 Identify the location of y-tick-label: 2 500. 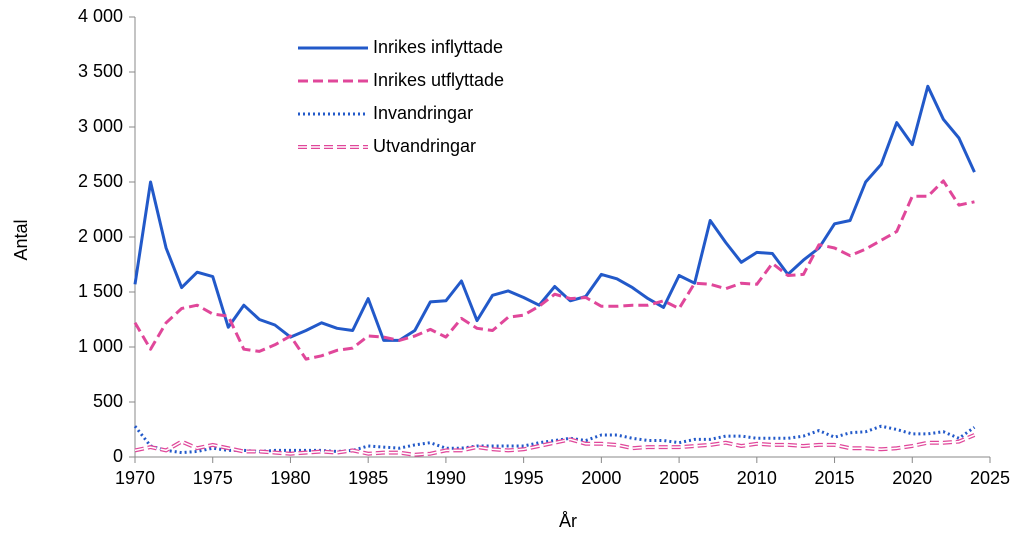
(100, 181).